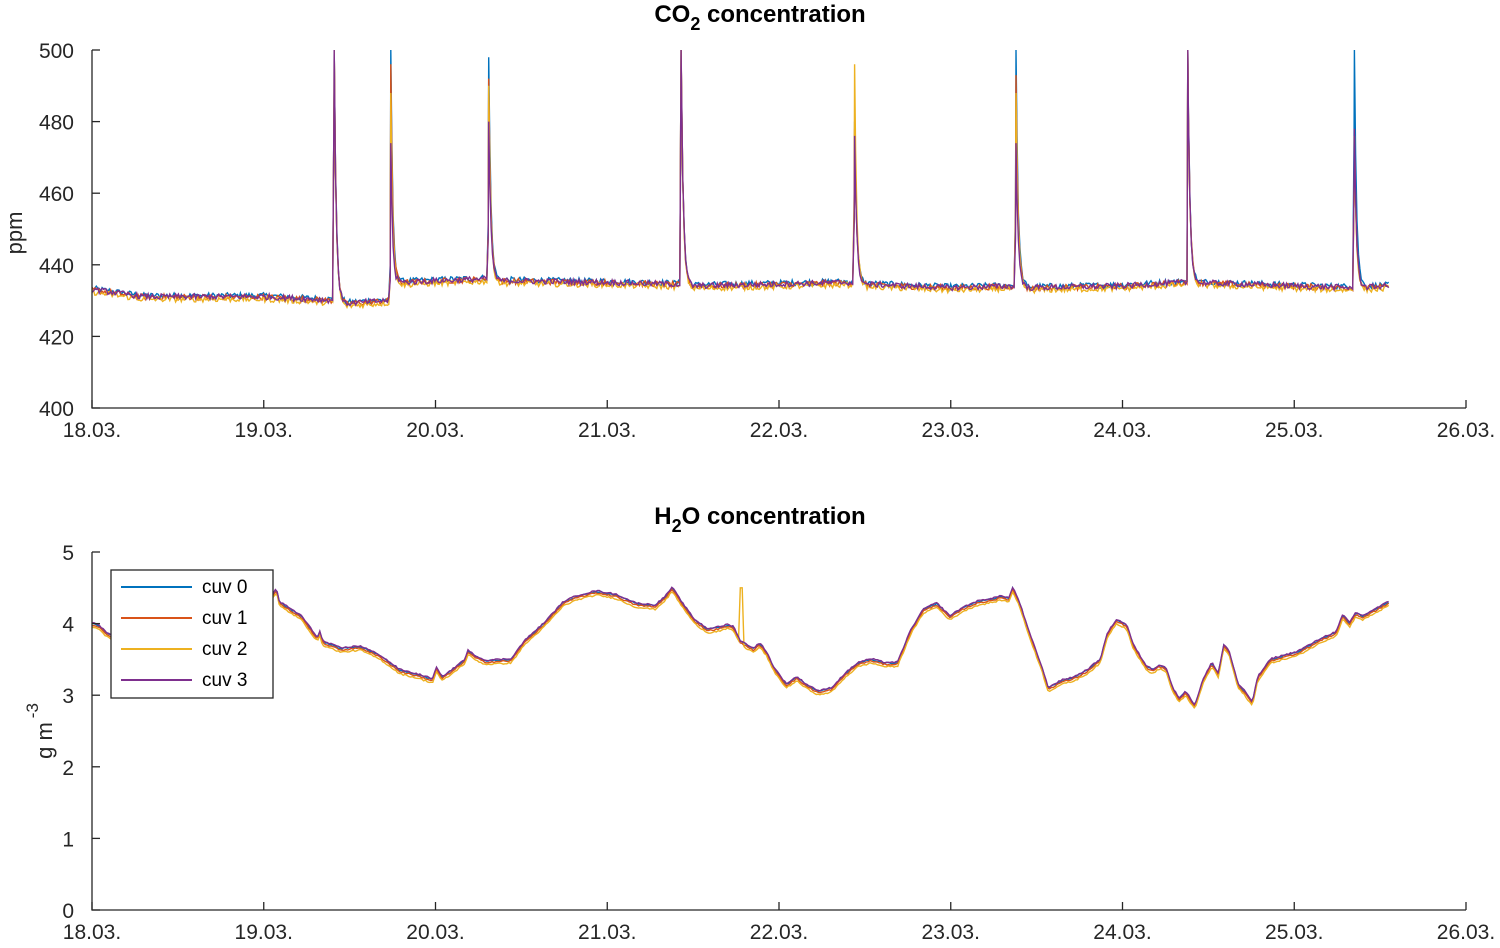 Image resolution: width=1500 pixels, height=948 pixels. I want to click on legend-label-cuv2: cuv 2, so click(224, 649).